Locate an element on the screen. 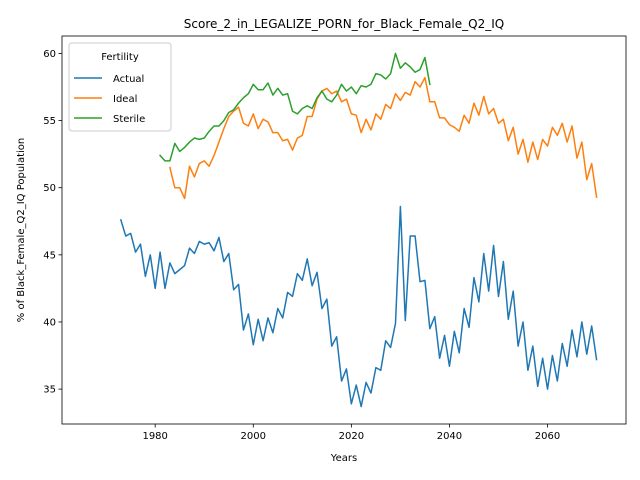  x-tick-label: 2040 is located at coordinates (449, 436).